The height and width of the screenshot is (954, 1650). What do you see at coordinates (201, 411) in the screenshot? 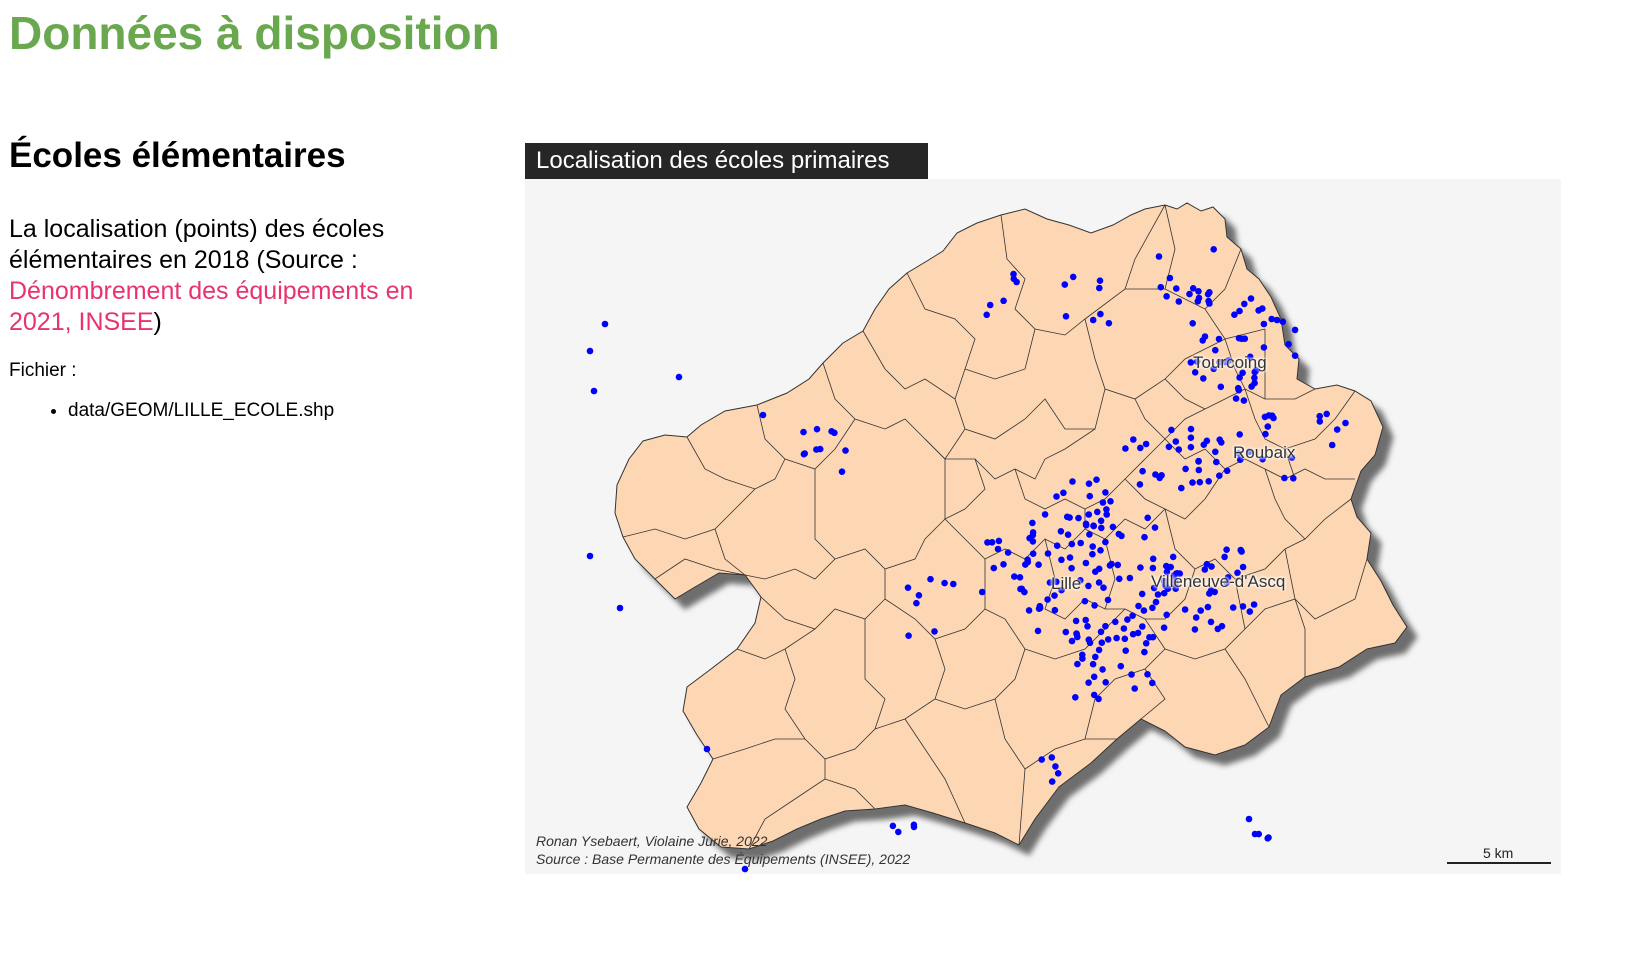
I see `file-item: data/GEOM/LILLE_ECOLE.shp` at bounding box center [201, 411].